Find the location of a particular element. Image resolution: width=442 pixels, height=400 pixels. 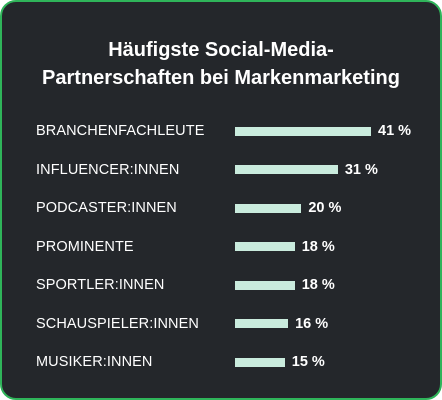

category-label: BRANCHENFACHLEUTE is located at coordinates (120, 131).